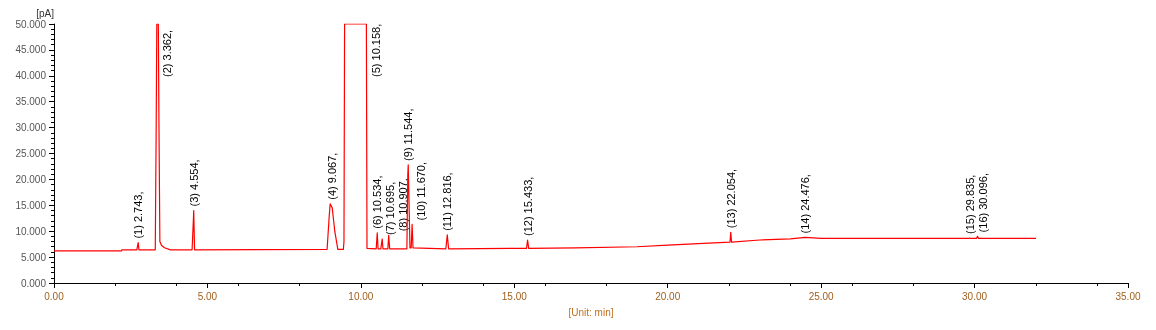  I want to click on annotation: (6) 10.534,, so click(377, 202).